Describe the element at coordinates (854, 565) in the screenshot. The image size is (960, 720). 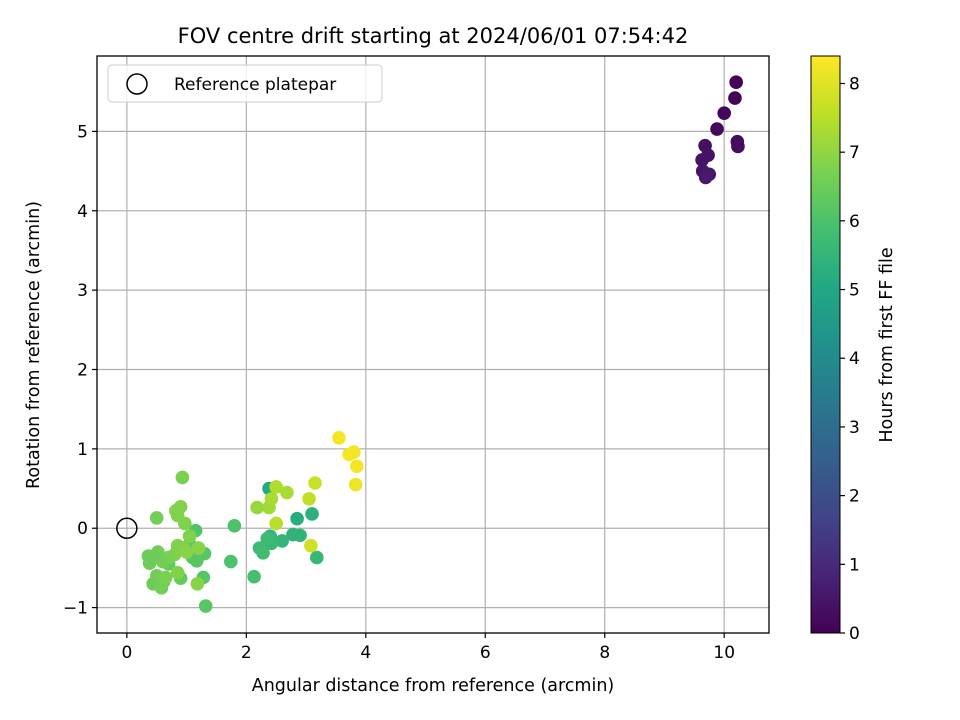
I see `colorbar-tick-label: 1` at that location.